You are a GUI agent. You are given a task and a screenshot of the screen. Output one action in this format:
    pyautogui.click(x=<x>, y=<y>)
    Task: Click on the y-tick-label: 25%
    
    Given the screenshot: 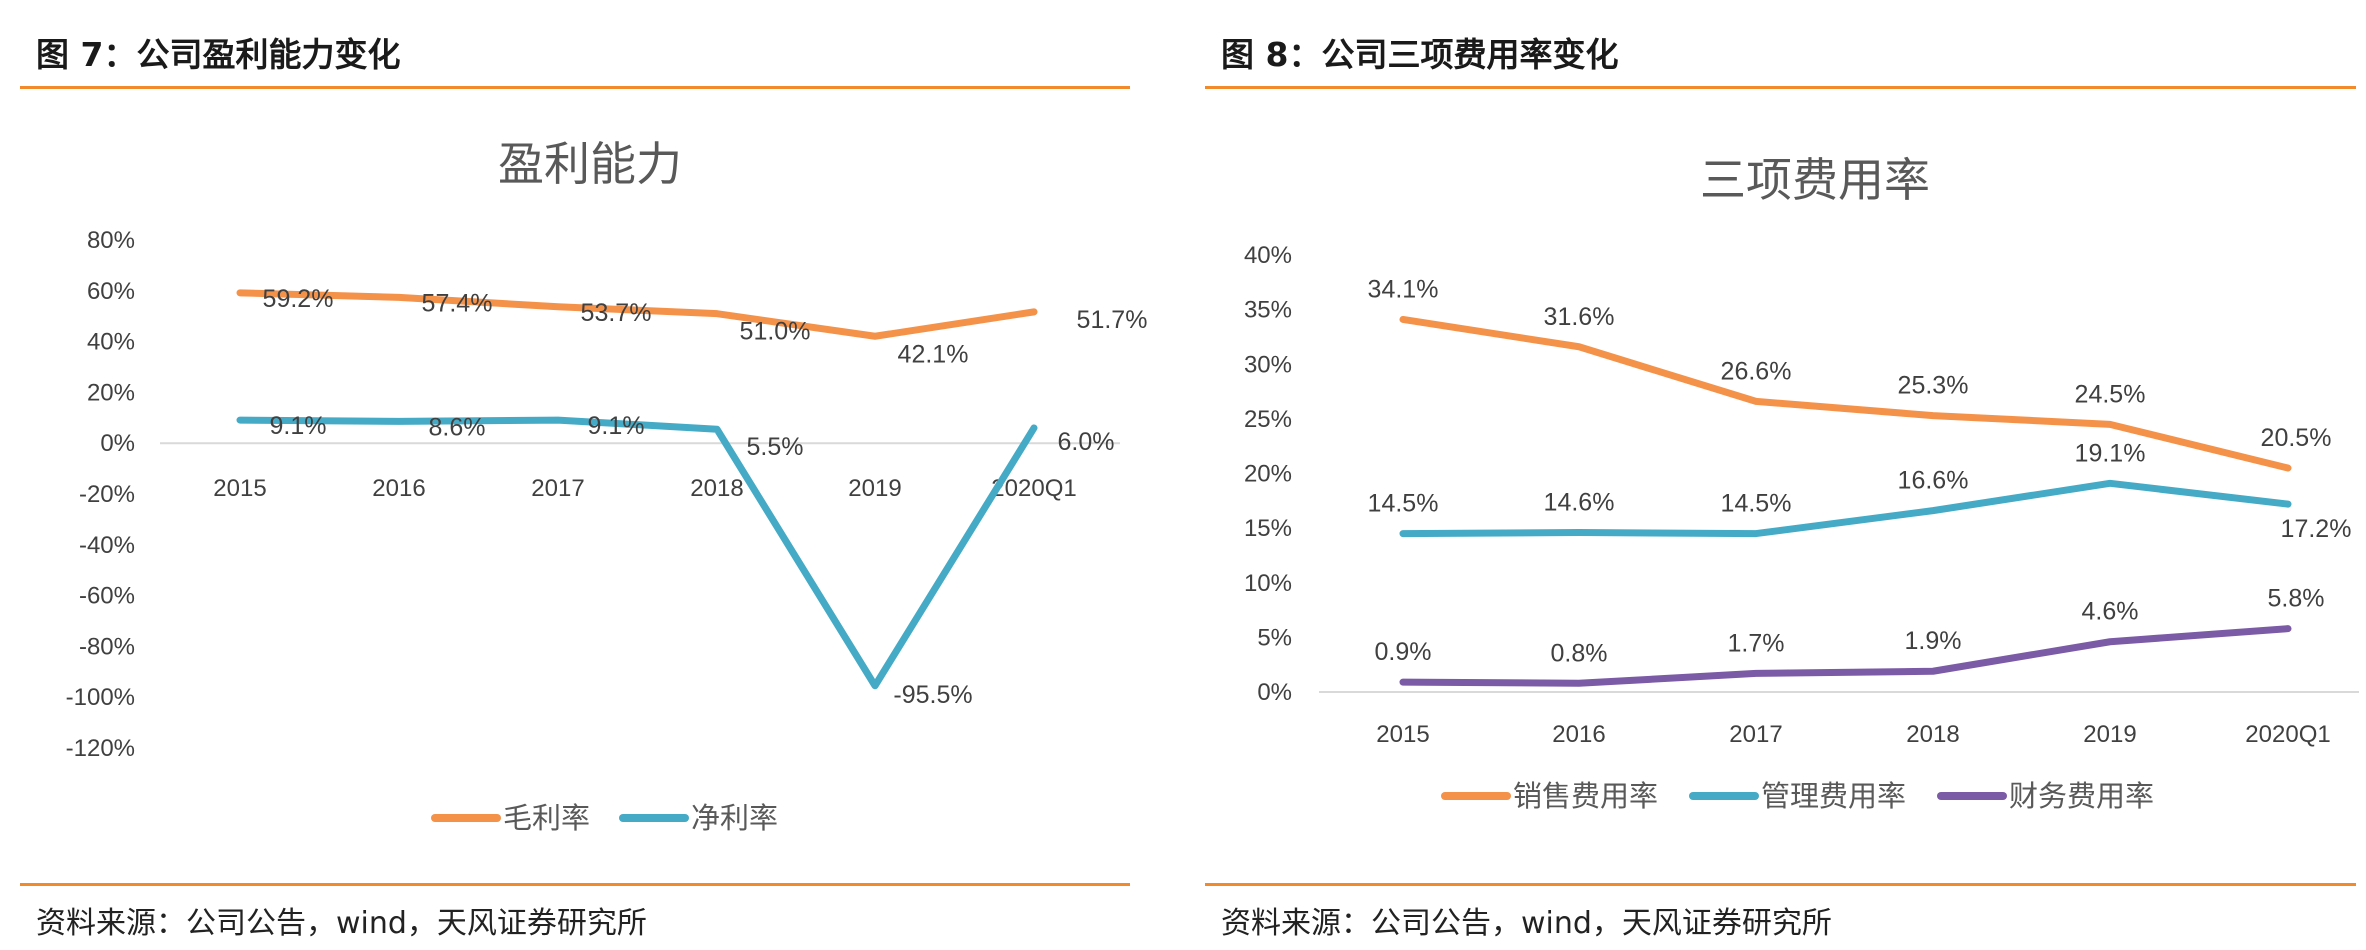 What is the action you would take?
    pyautogui.click(x=1268, y=419)
    